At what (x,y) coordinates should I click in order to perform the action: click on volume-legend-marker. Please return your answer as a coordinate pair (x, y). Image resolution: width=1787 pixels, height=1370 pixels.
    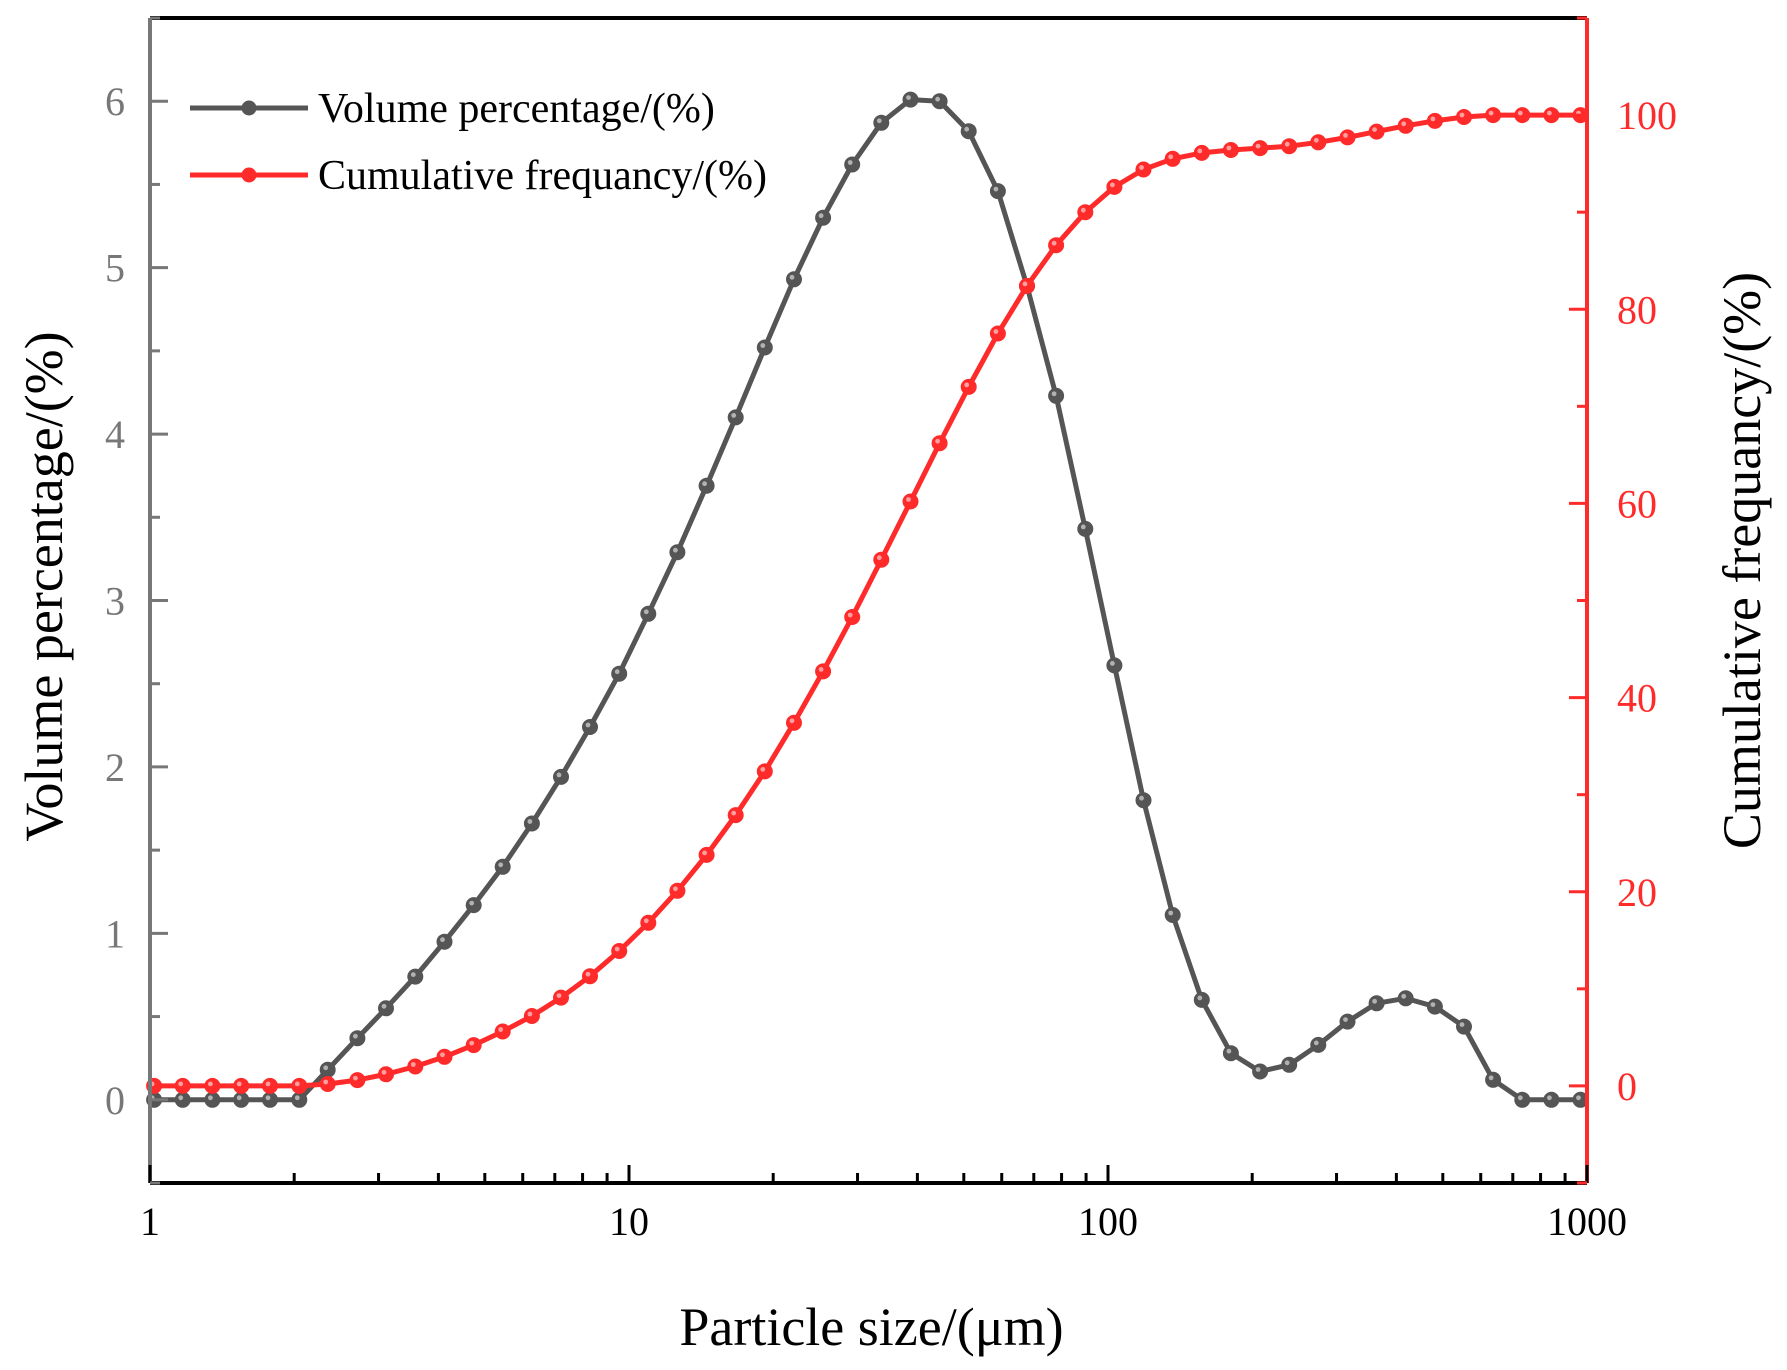
    Looking at the image, I should click on (249, 108).